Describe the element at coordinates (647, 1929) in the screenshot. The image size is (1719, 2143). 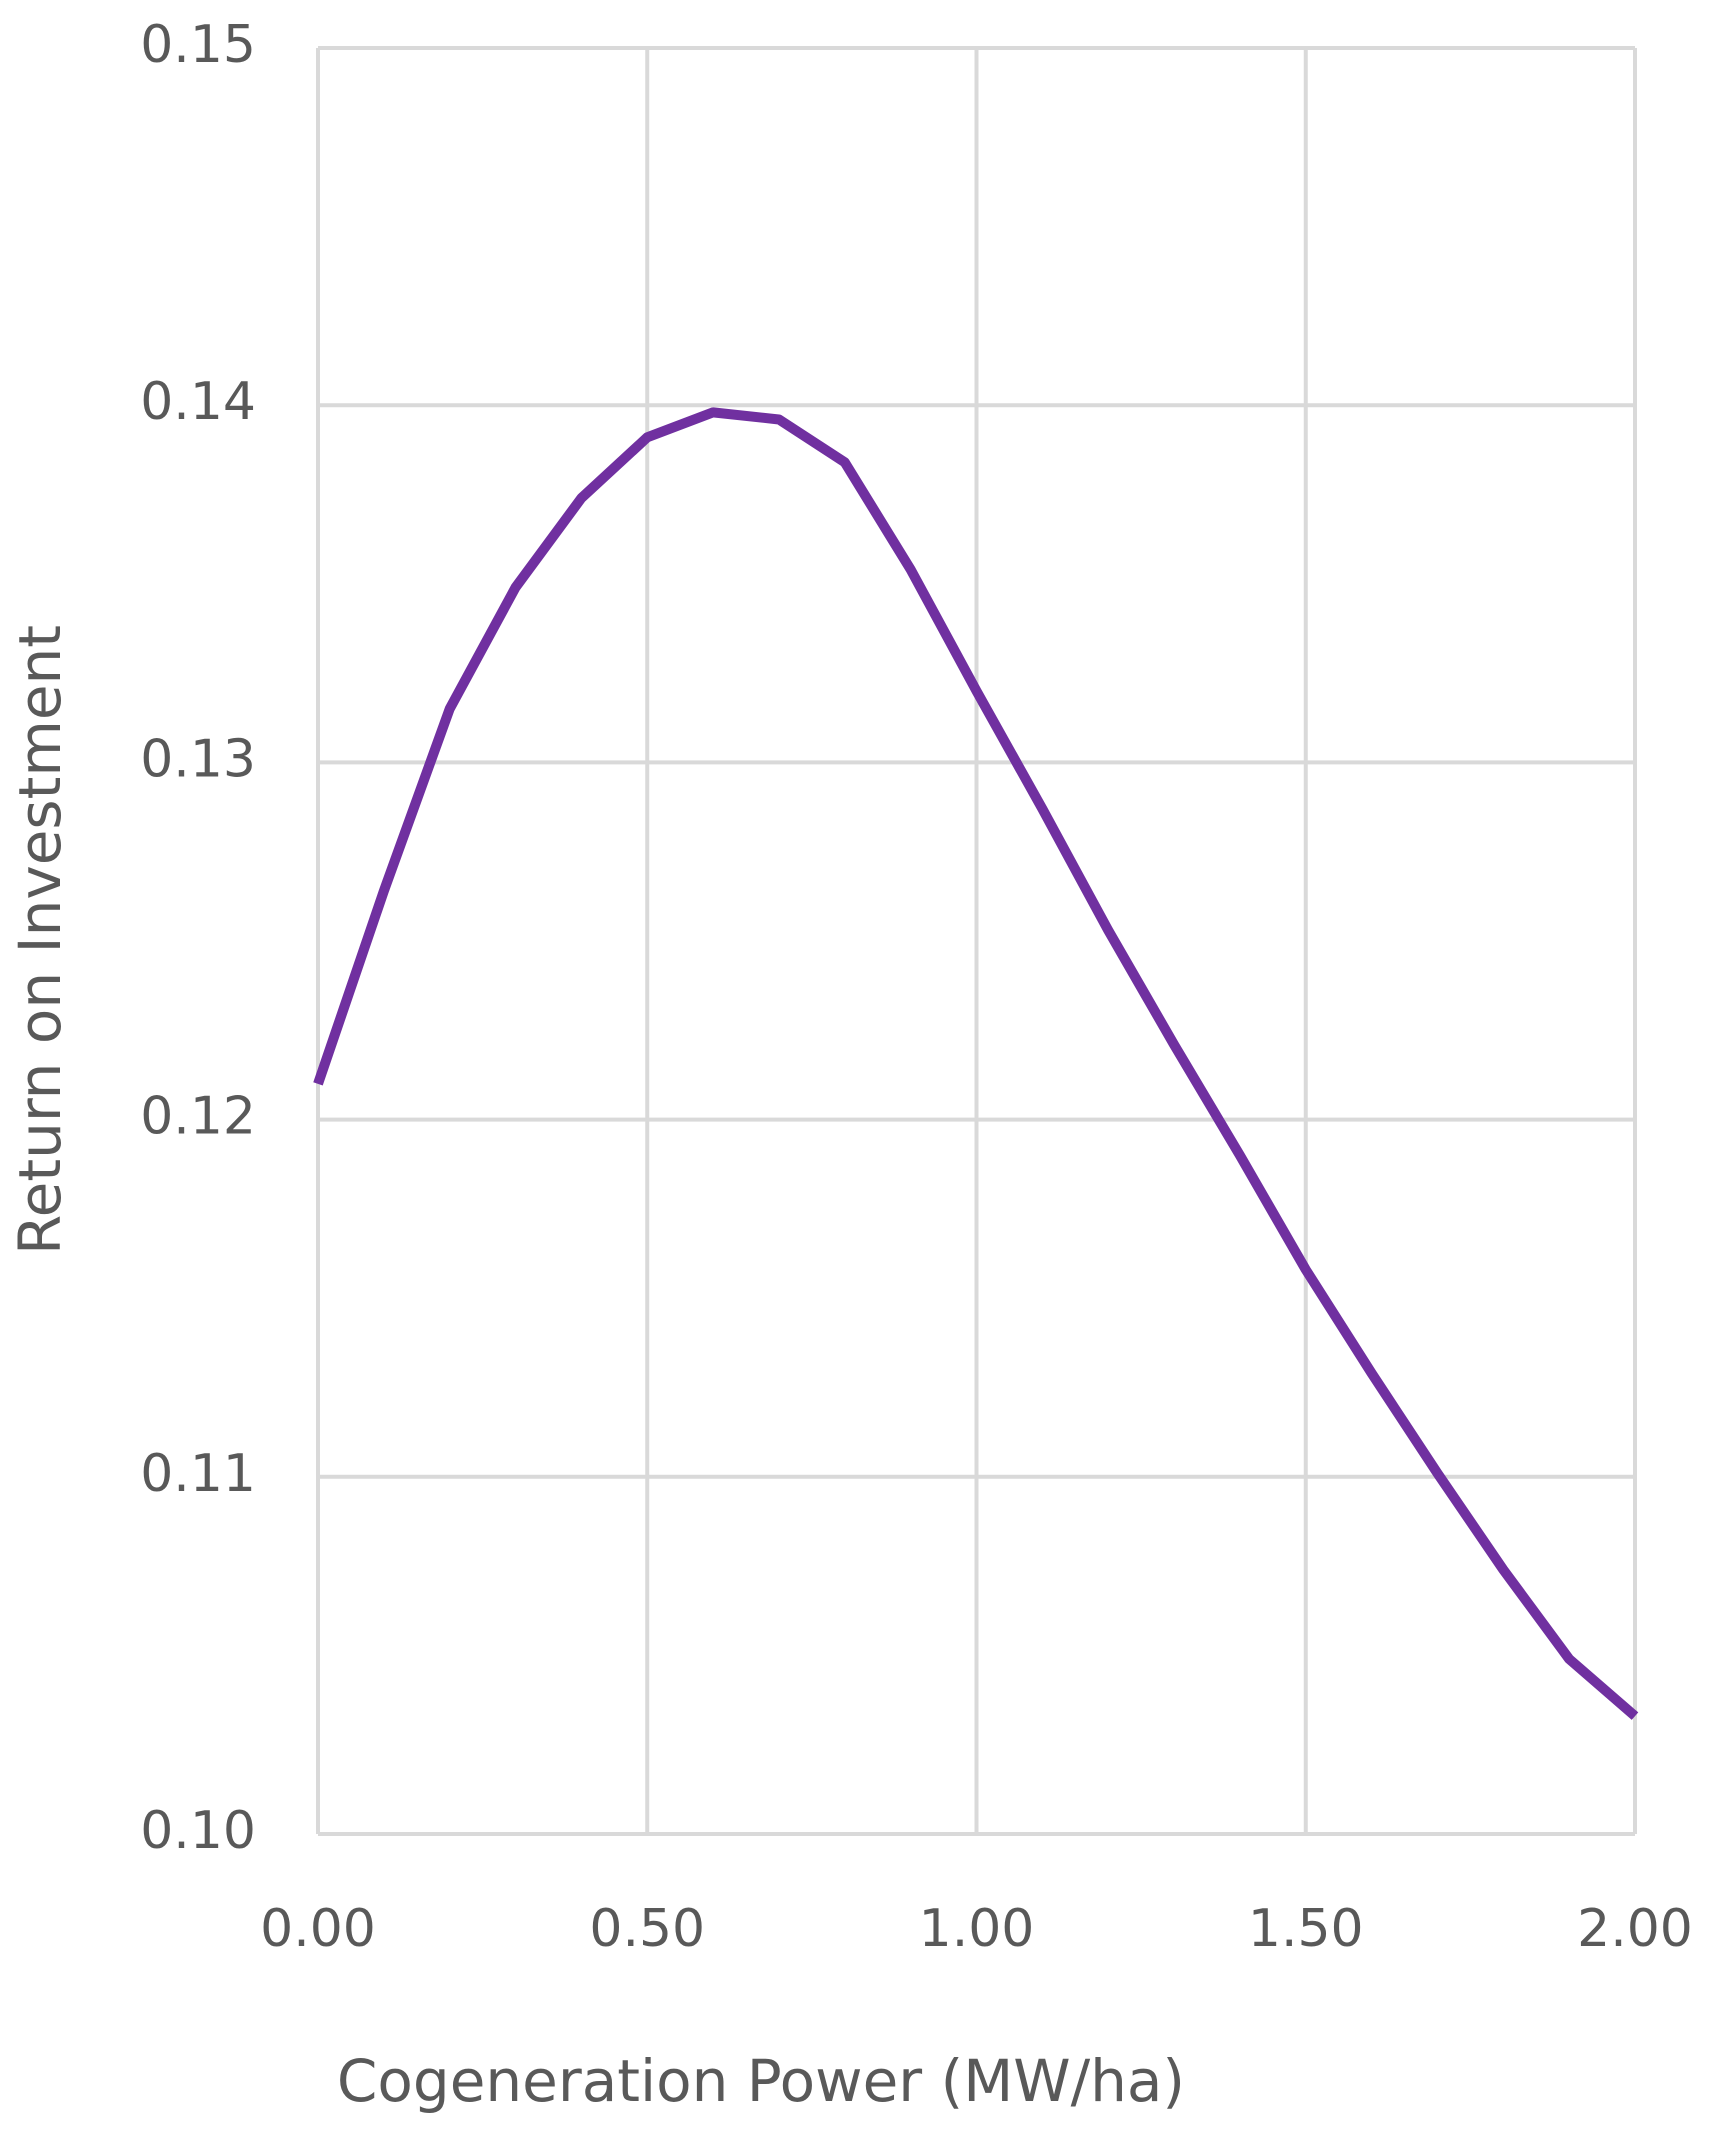
I see `x-tick-label: 0.50` at that location.